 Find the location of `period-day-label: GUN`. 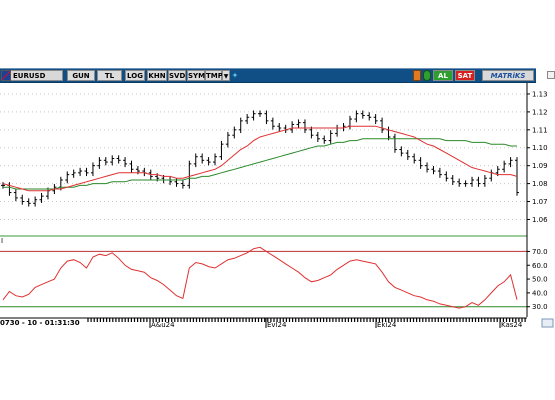

period-day-label: GUN is located at coordinates (81, 76).